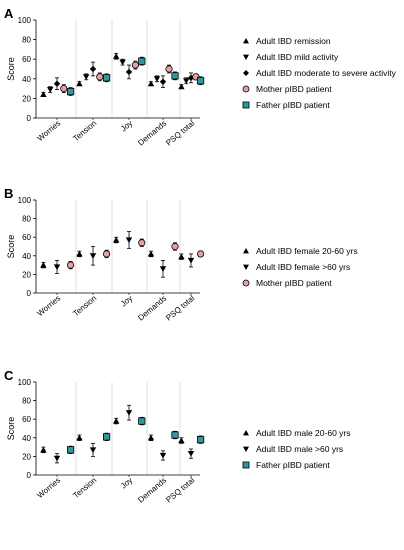 This screenshot has height=550, width=404. I want to click on panel-label: C, so click(9, 375).